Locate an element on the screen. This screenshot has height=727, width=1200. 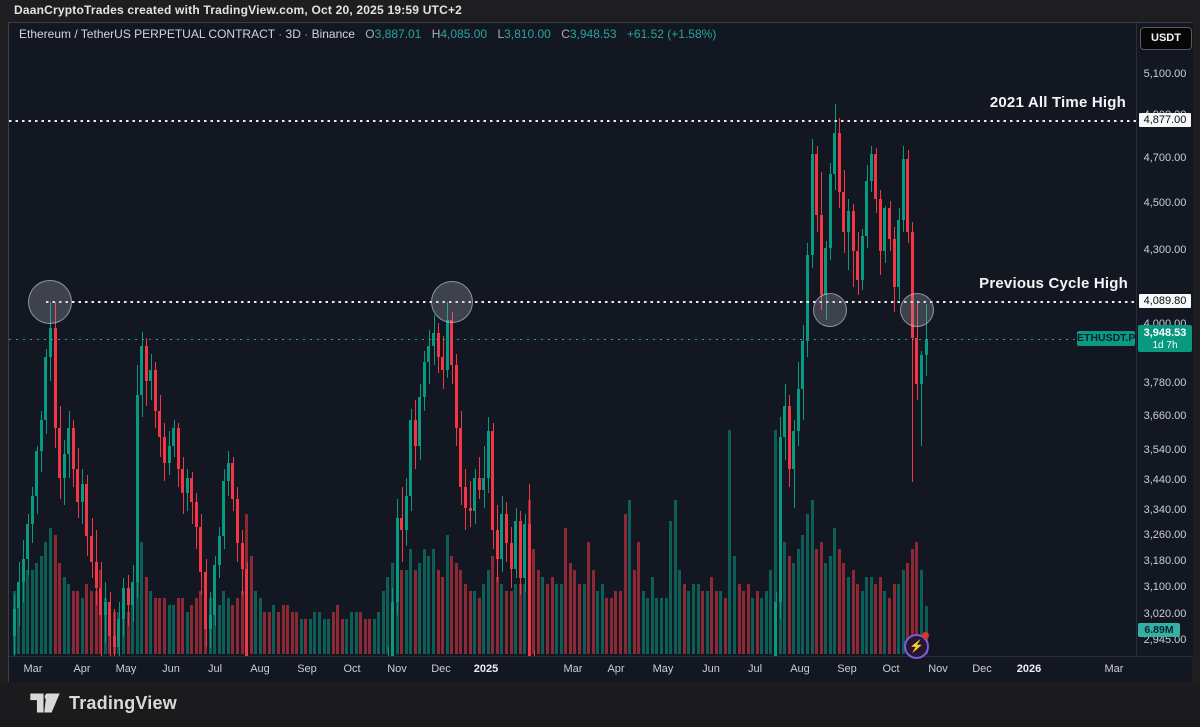
symbol-name: Ethereum / TetherUS PERPETUAL CONTRACT is located at coordinates (147, 34).